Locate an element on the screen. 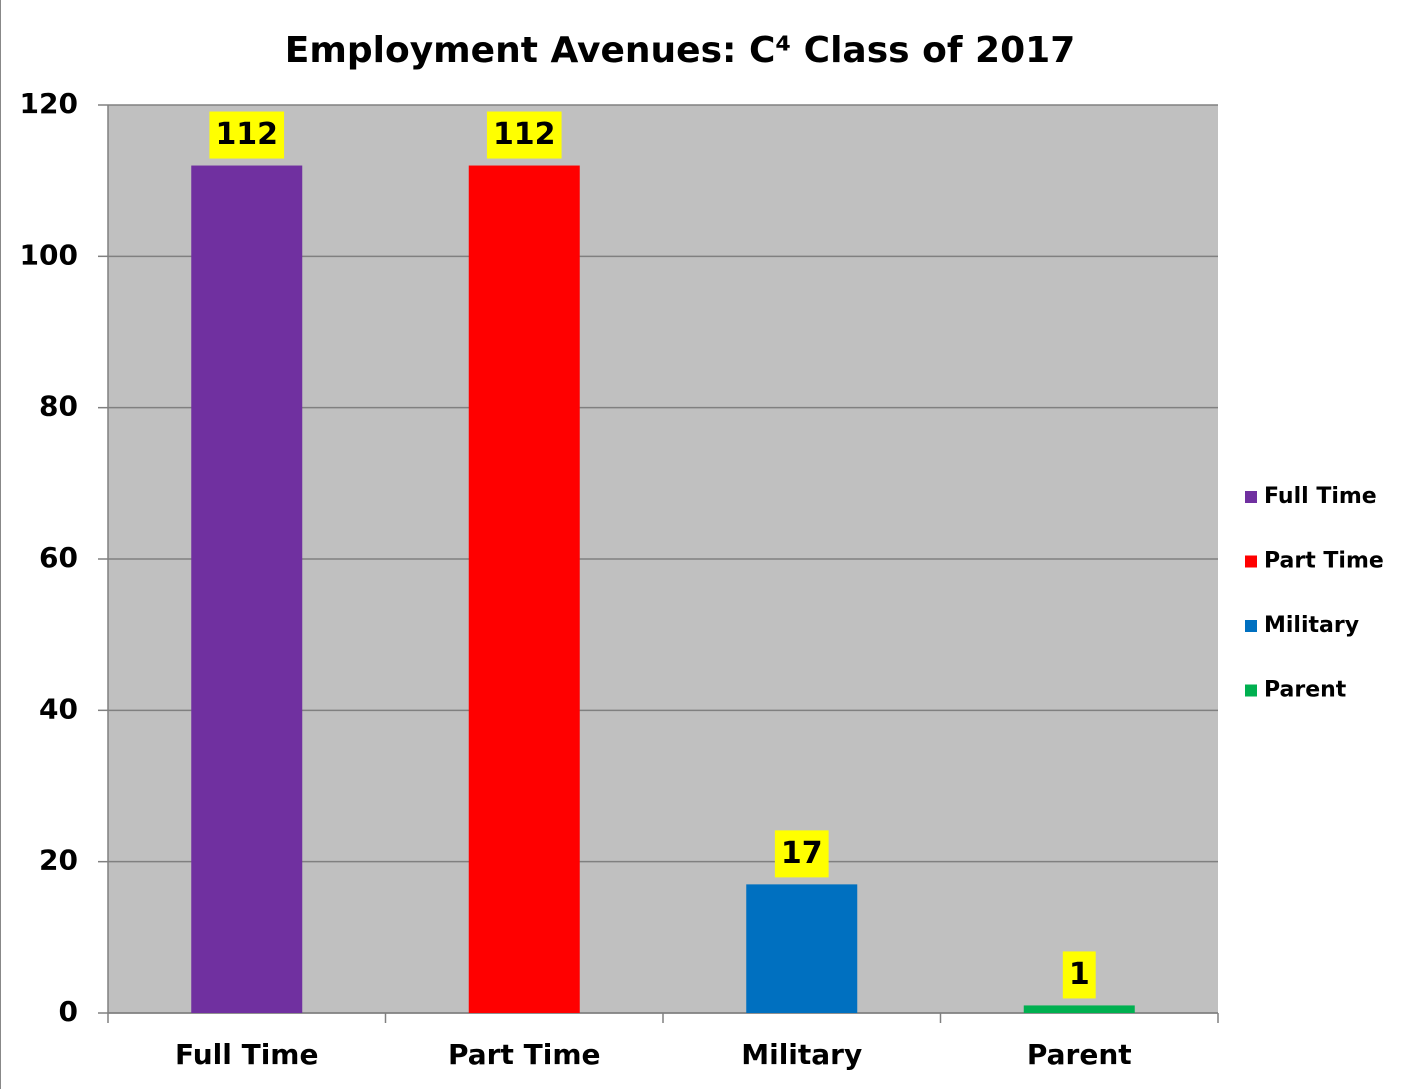 The width and height of the screenshot is (1424, 1089). y-tick-label: 0 is located at coordinates (68, 1011).